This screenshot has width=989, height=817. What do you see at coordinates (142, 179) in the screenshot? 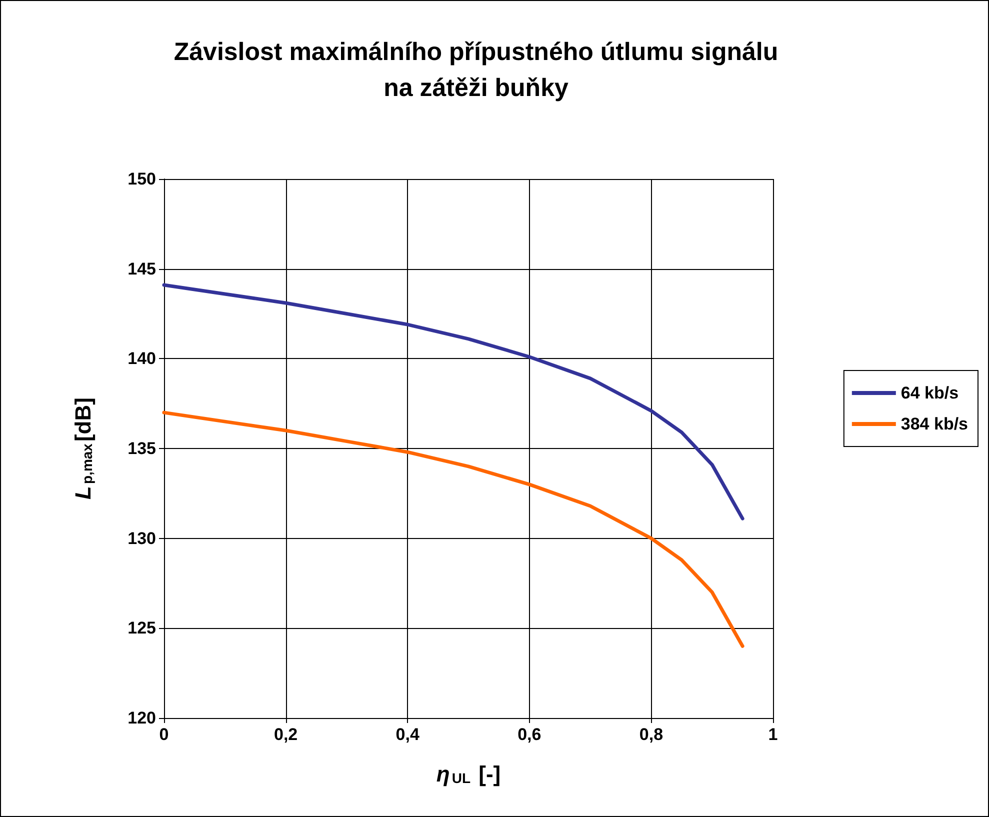
I see `y-tick-label: 150` at bounding box center [142, 179].